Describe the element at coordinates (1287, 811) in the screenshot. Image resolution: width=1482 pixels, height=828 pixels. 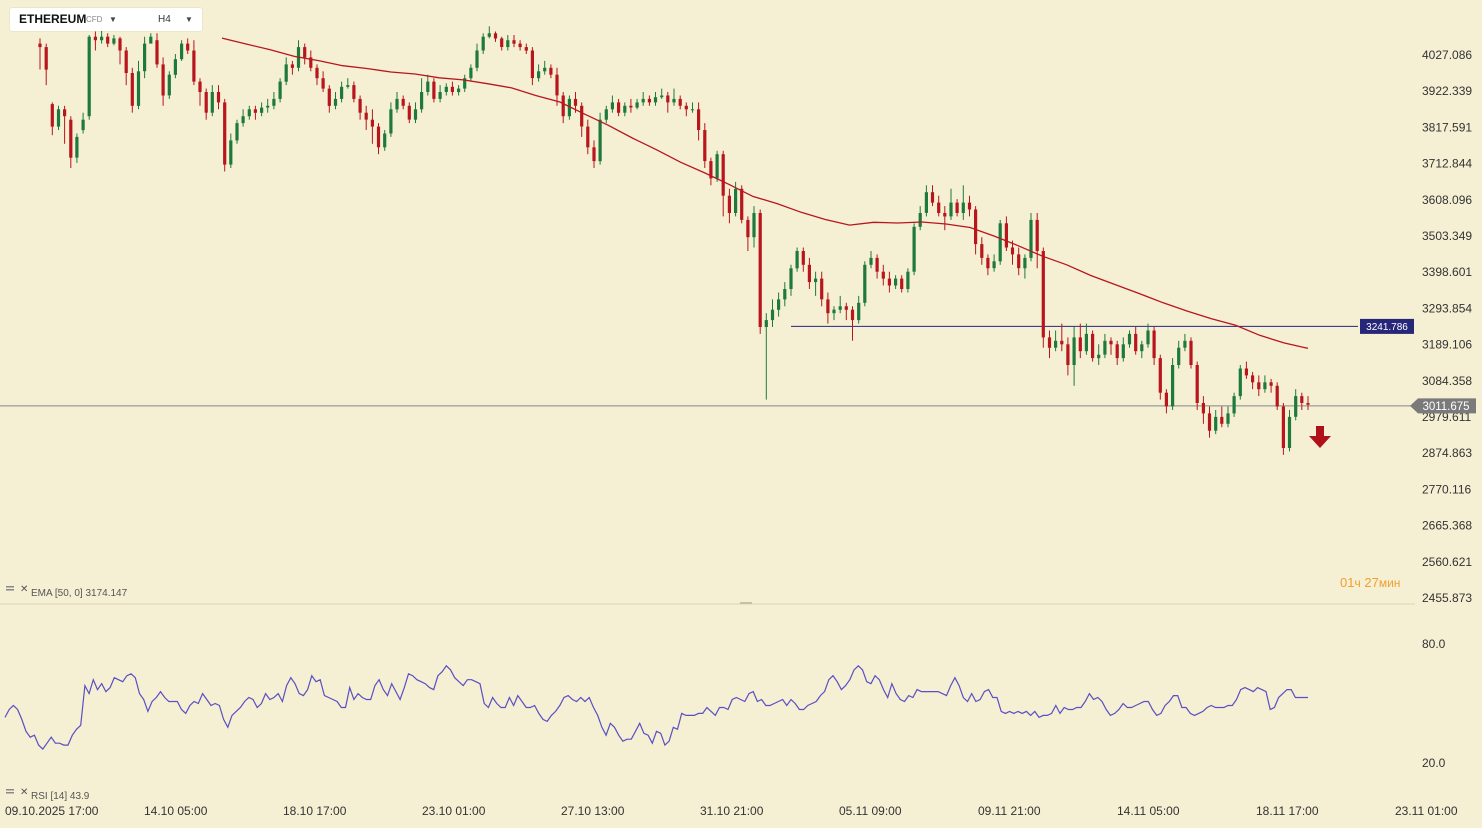
I see `time-tick-label: 18.11 17:00` at that location.